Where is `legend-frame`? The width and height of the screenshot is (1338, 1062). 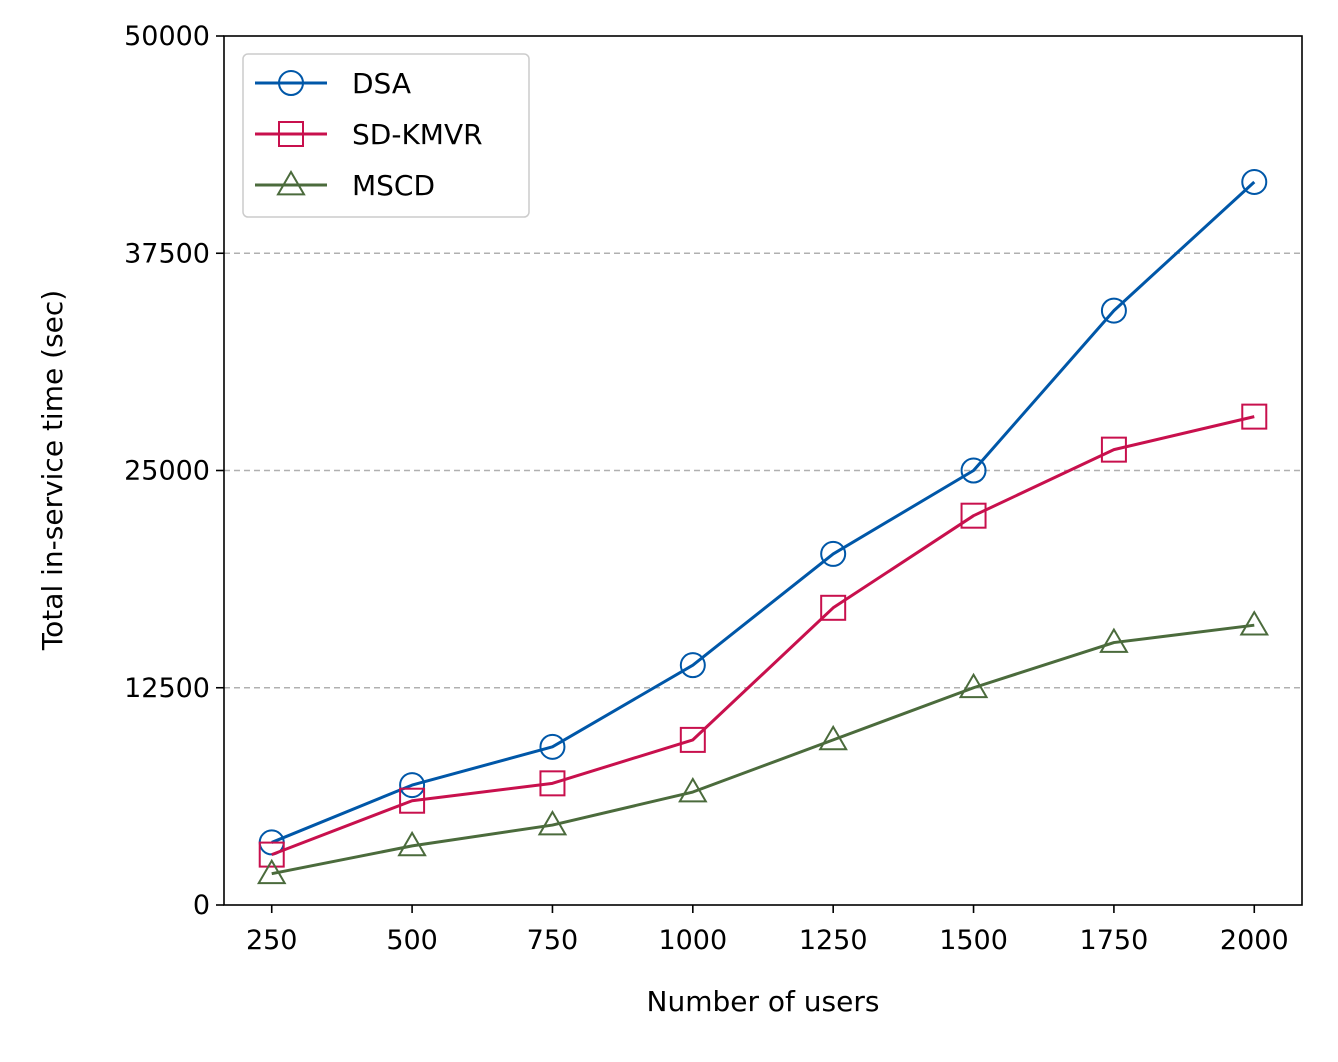
legend-frame is located at coordinates (386, 135).